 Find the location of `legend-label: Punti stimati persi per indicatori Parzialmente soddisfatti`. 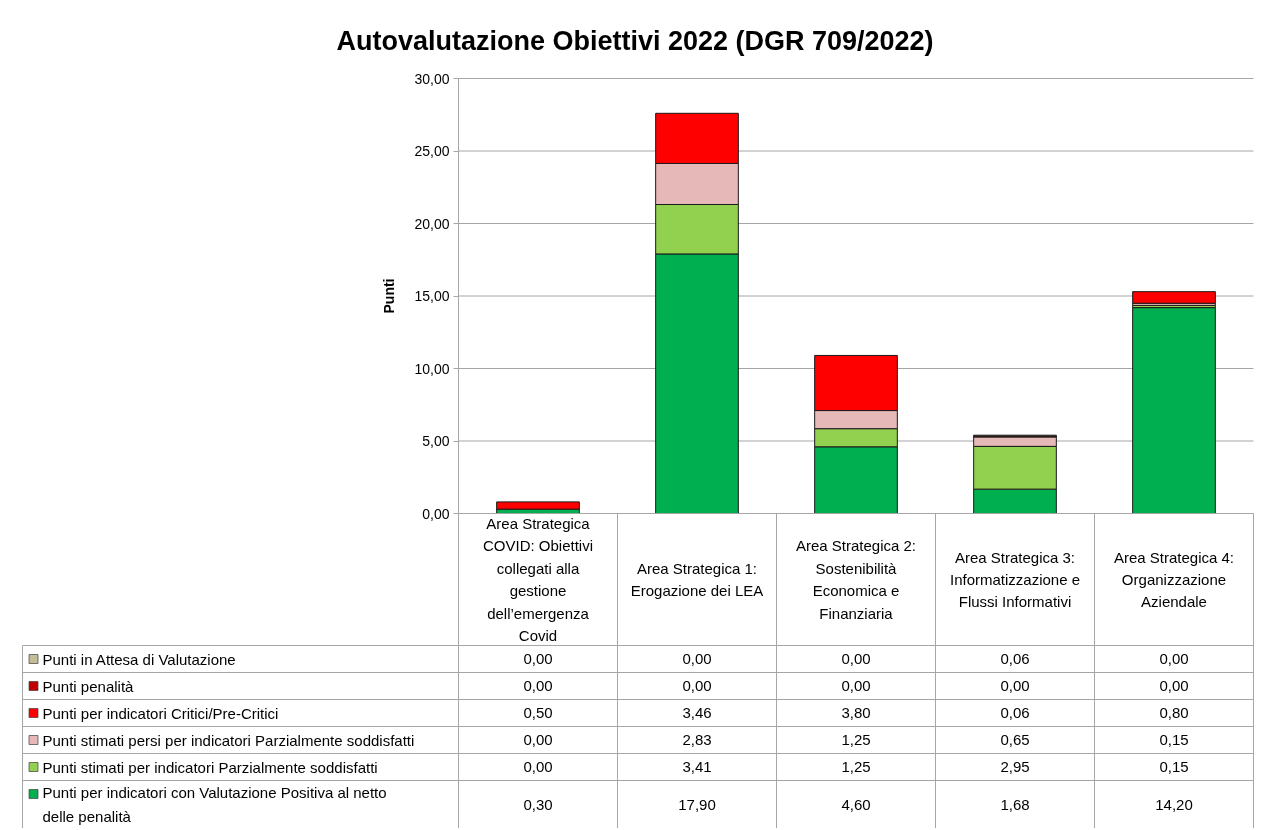

legend-label: Punti stimati persi per indicatori Parzialmente soddisfatti is located at coordinates (228, 740).